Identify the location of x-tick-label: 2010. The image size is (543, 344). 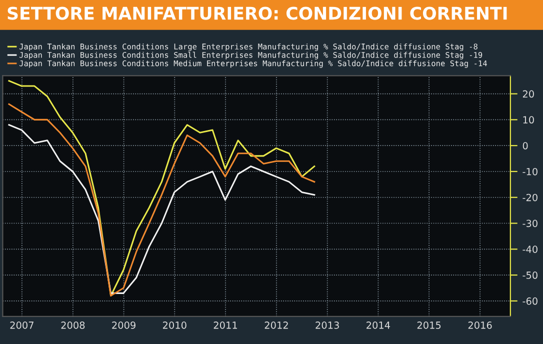
(174, 325).